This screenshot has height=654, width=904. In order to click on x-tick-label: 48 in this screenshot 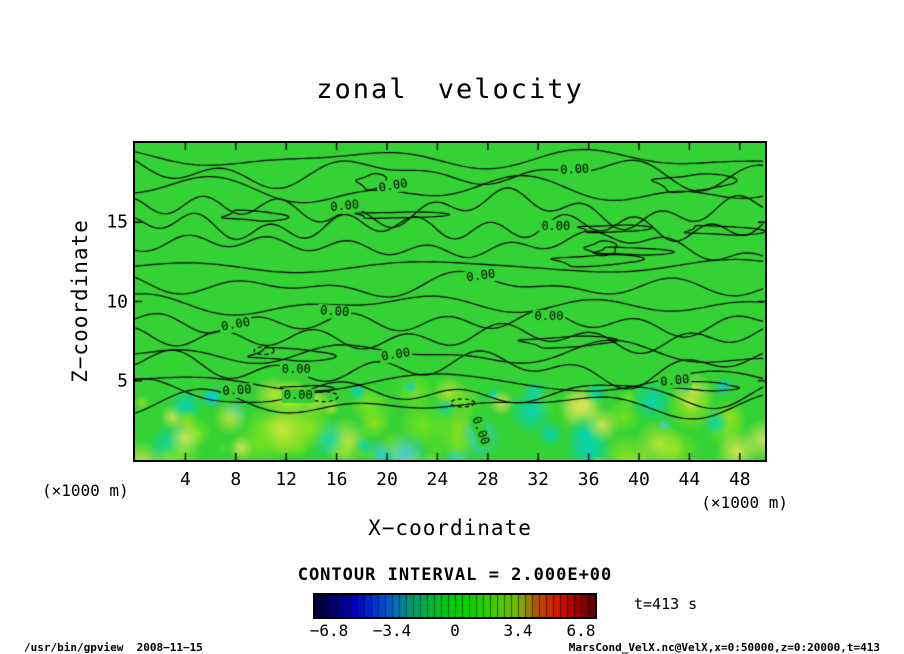, I will do `click(739, 479)`.